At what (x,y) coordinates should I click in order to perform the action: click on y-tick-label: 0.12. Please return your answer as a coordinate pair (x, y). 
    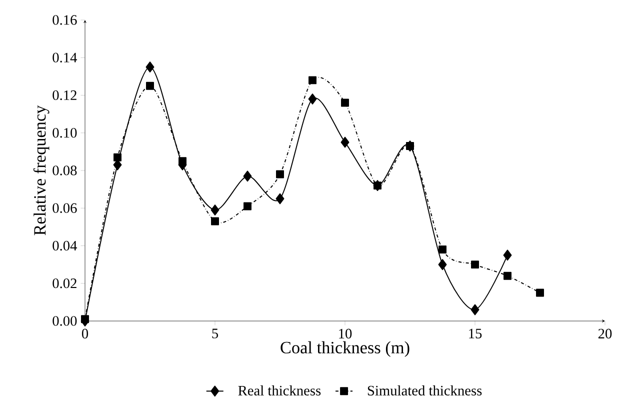
    Looking at the image, I should click on (64, 95).